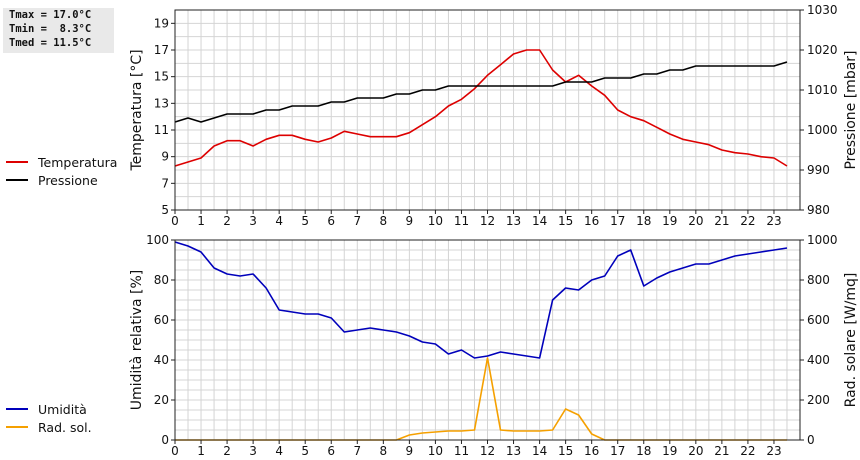 The width and height of the screenshot is (860, 460). I want to click on legend-item-temperatura: Temperatura, so click(61, 162).